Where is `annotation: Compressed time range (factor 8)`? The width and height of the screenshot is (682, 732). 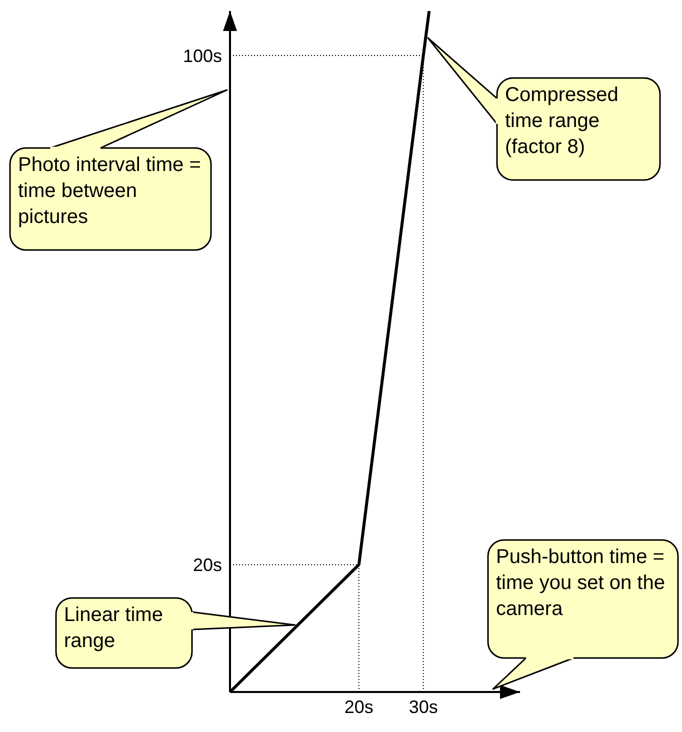
annotation: Compressed time range (factor 8) is located at coordinates (562, 121).